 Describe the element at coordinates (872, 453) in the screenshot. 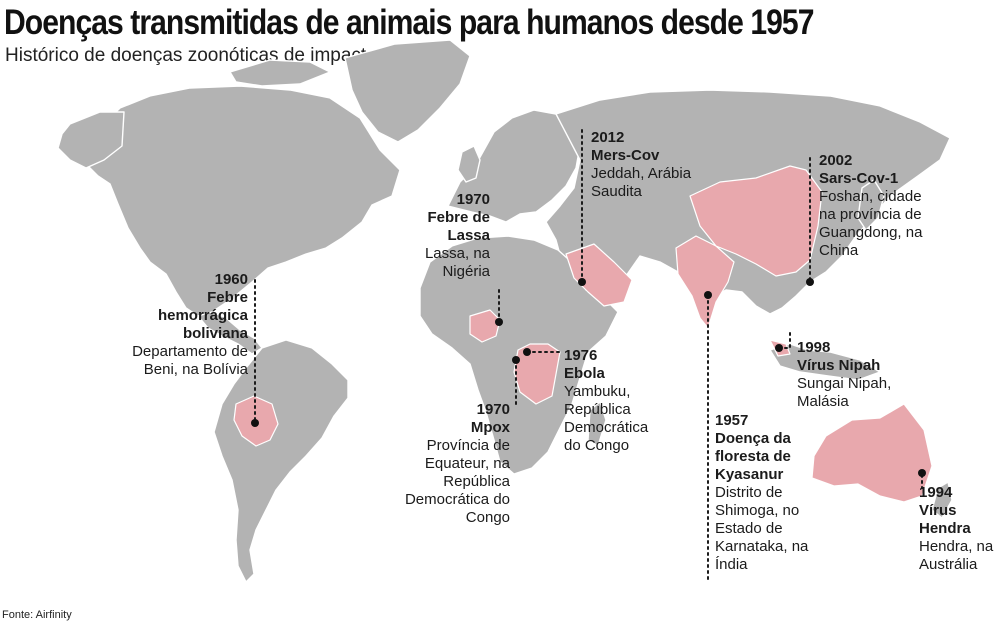

I see `country-australia` at that location.